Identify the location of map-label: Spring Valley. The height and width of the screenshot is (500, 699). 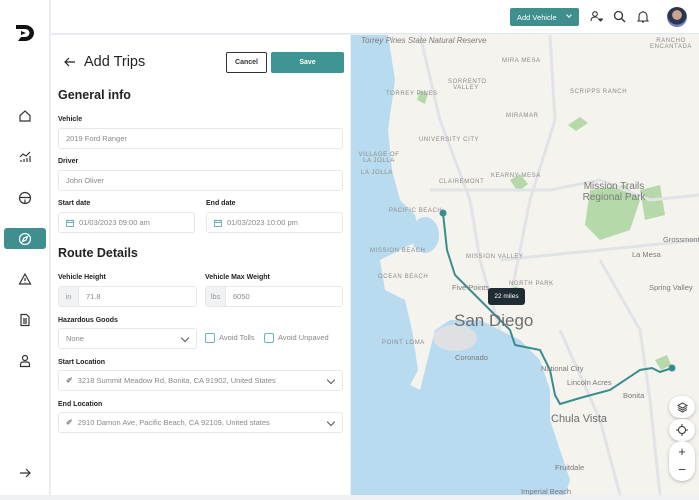
(671, 287).